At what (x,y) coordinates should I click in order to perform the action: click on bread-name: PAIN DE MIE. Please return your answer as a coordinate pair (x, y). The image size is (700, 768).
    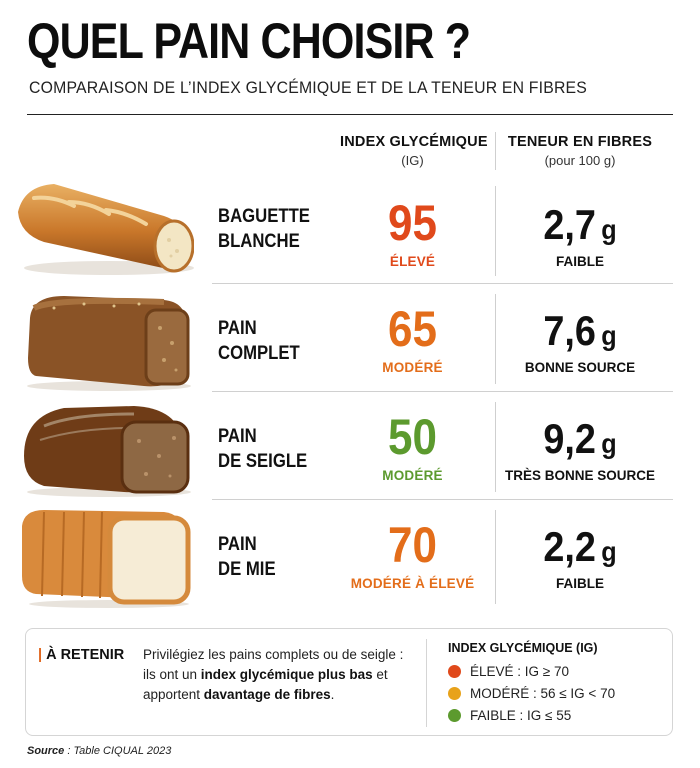
    Looking at the image, I should click on (247, 557).